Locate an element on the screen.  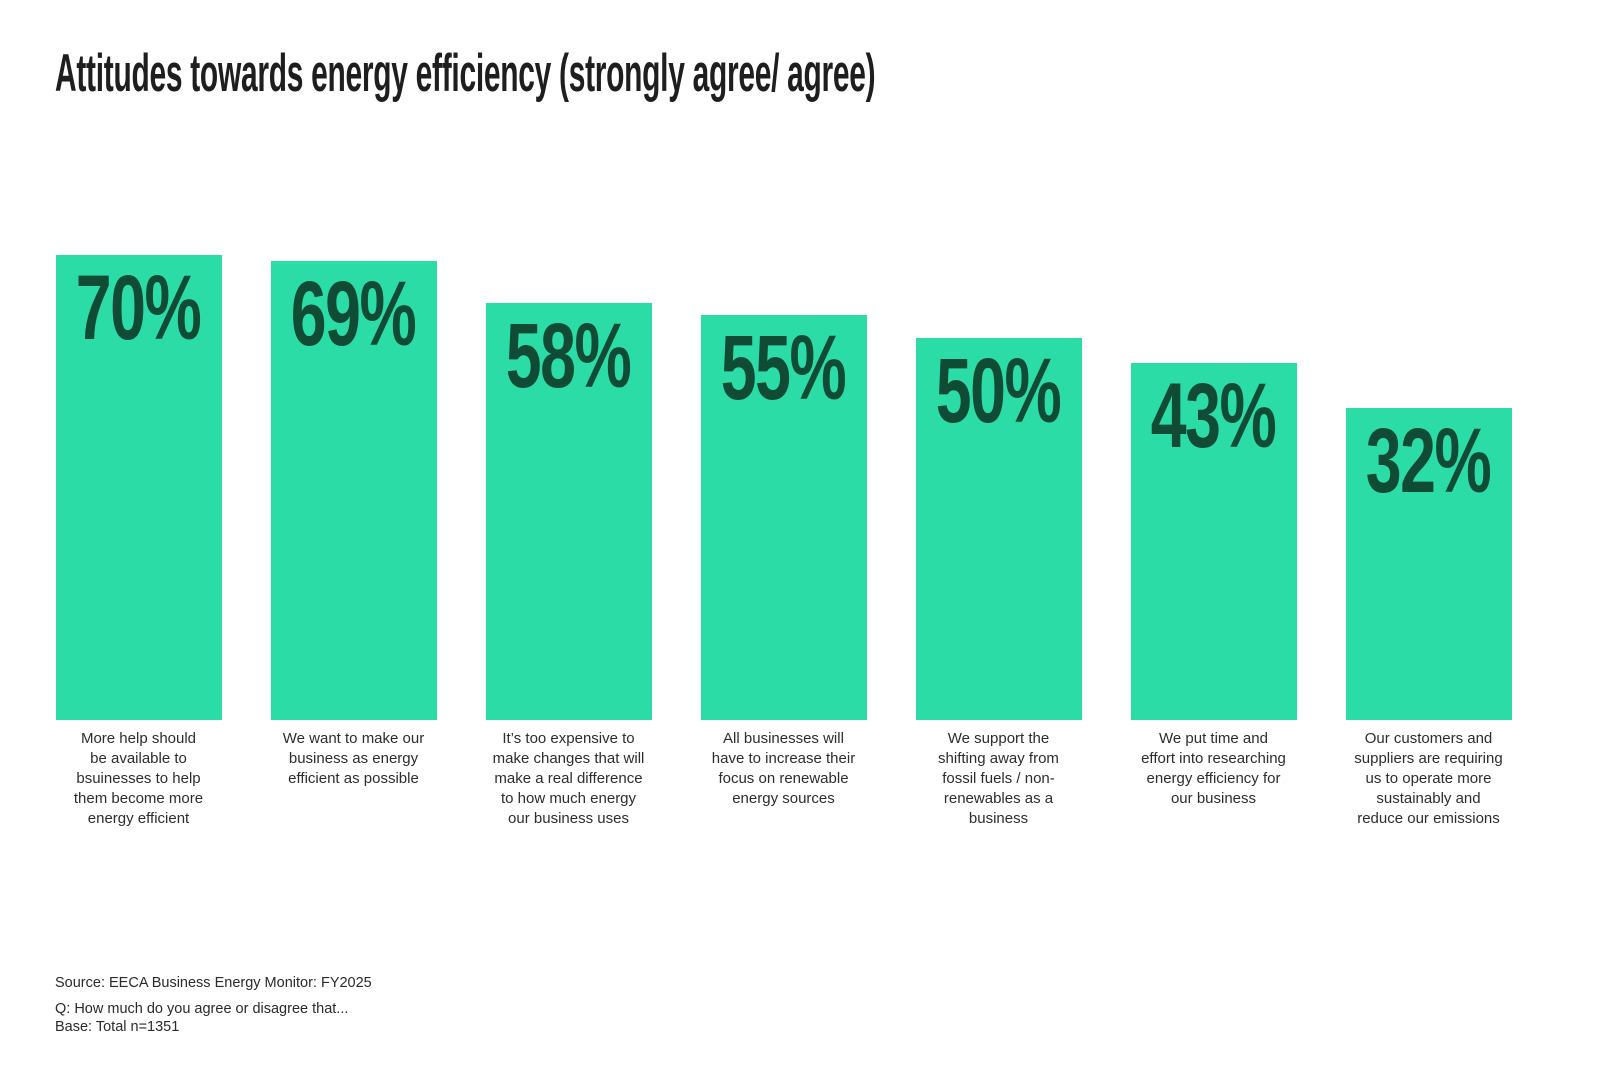
bar-track: 55% is located at coordinates (783, 360).